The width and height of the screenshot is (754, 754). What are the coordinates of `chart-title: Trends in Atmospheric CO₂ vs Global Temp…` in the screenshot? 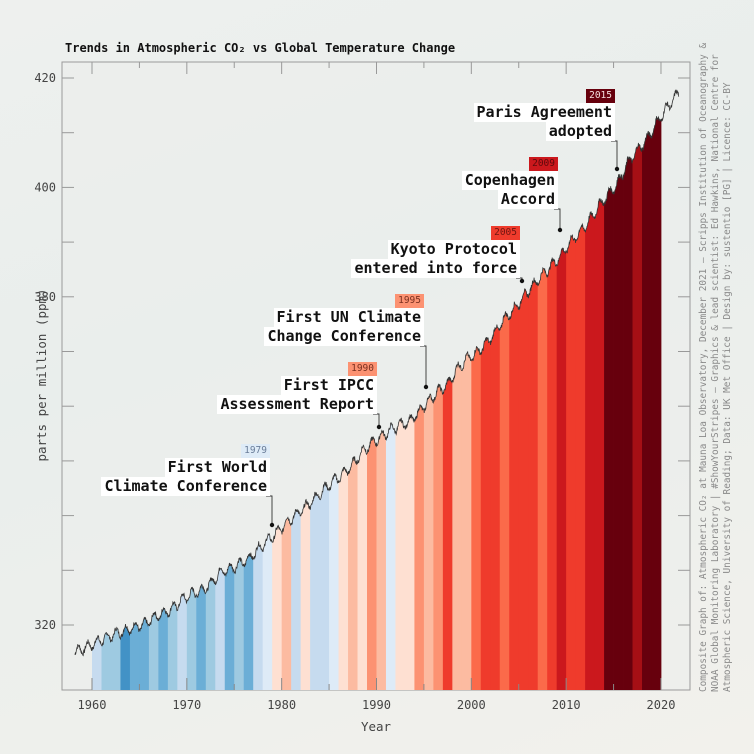 It's located at (260, 48).